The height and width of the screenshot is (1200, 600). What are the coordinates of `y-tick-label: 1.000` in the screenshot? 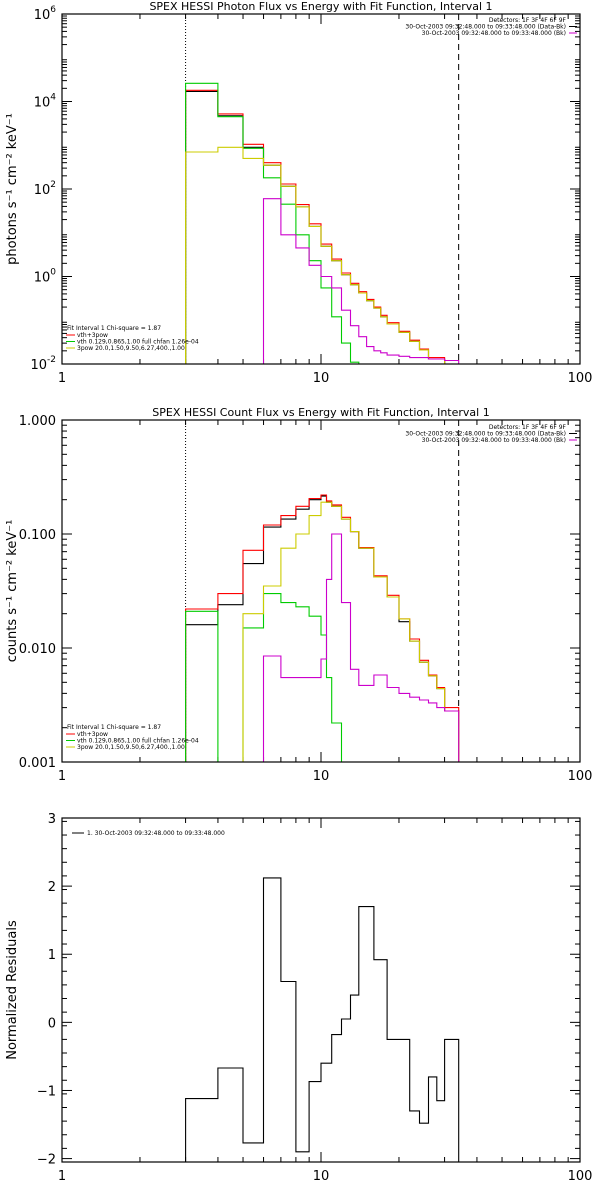 It's located at (37, 421).